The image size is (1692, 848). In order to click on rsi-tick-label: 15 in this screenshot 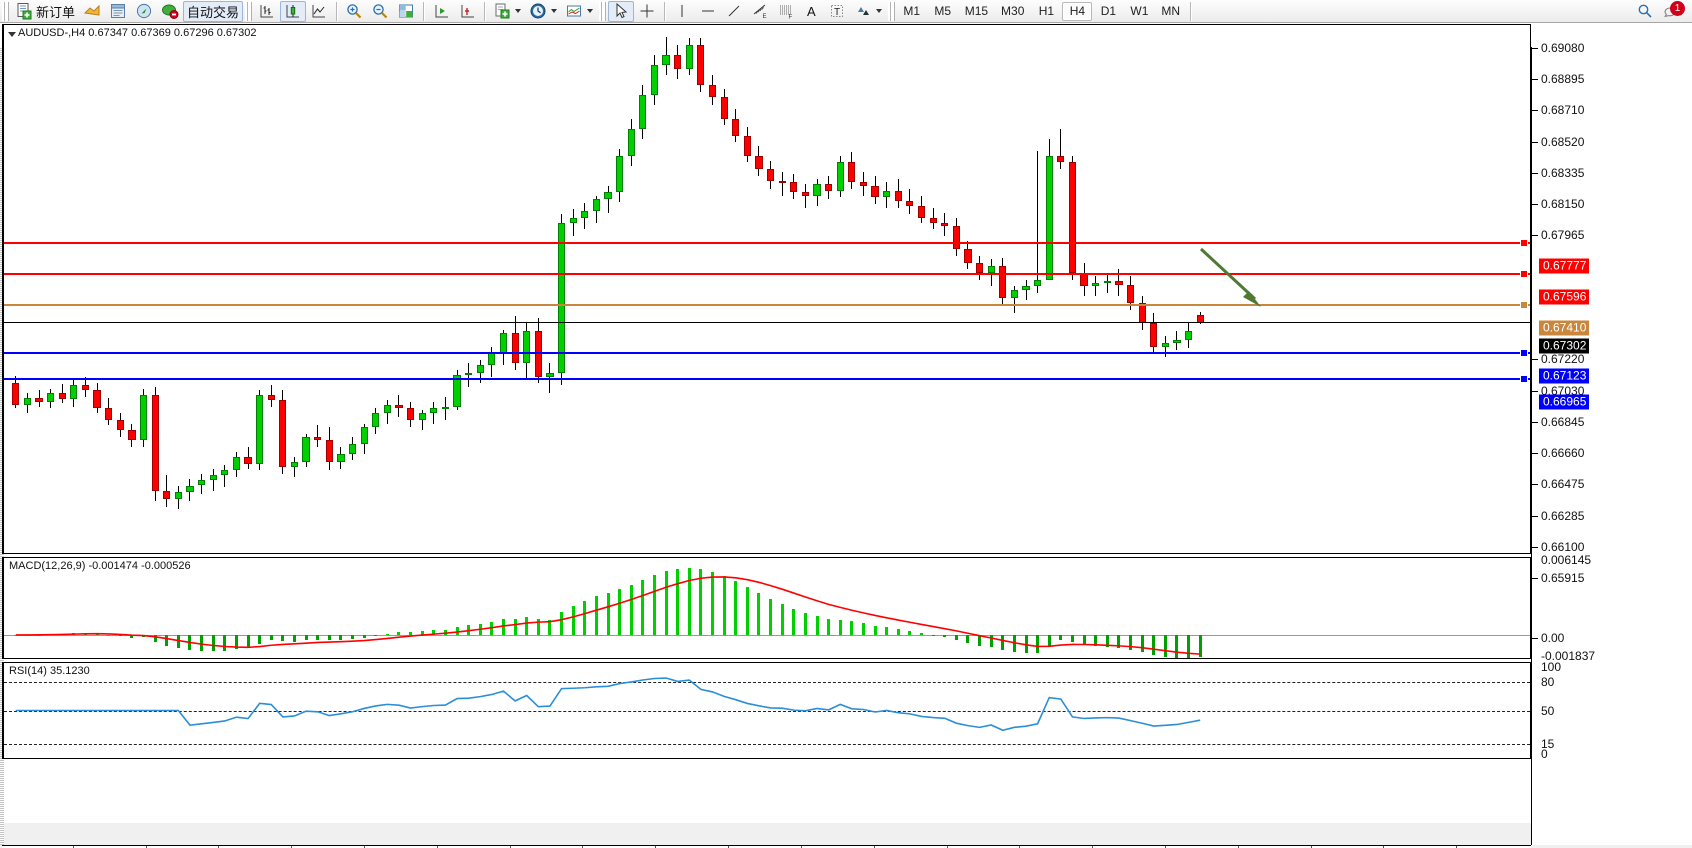, I will do `click(1548, 743)`.